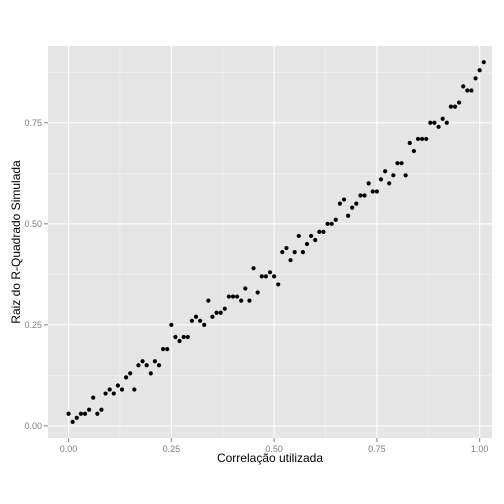 This screenshot has height=504, width=504. I want to click on x-tick-label: 0.25, so click(172, 449).